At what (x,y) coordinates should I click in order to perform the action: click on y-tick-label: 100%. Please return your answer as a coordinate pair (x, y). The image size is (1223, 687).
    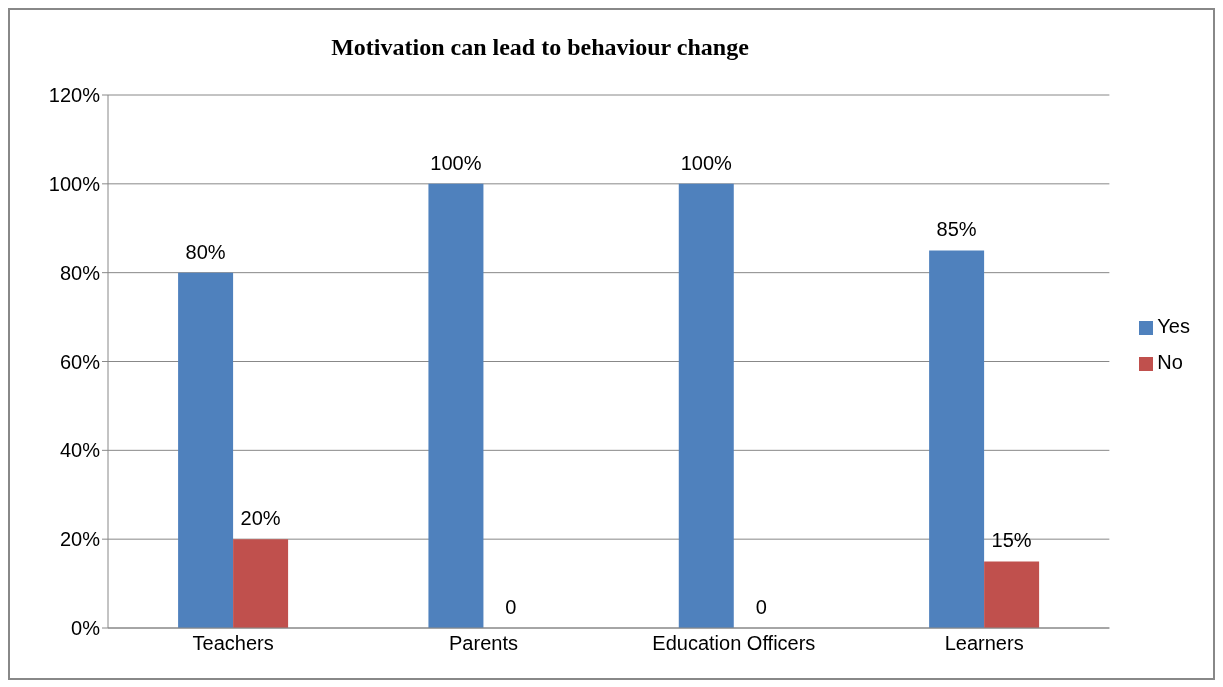
    Looking at the image, I should click on (74, 183).